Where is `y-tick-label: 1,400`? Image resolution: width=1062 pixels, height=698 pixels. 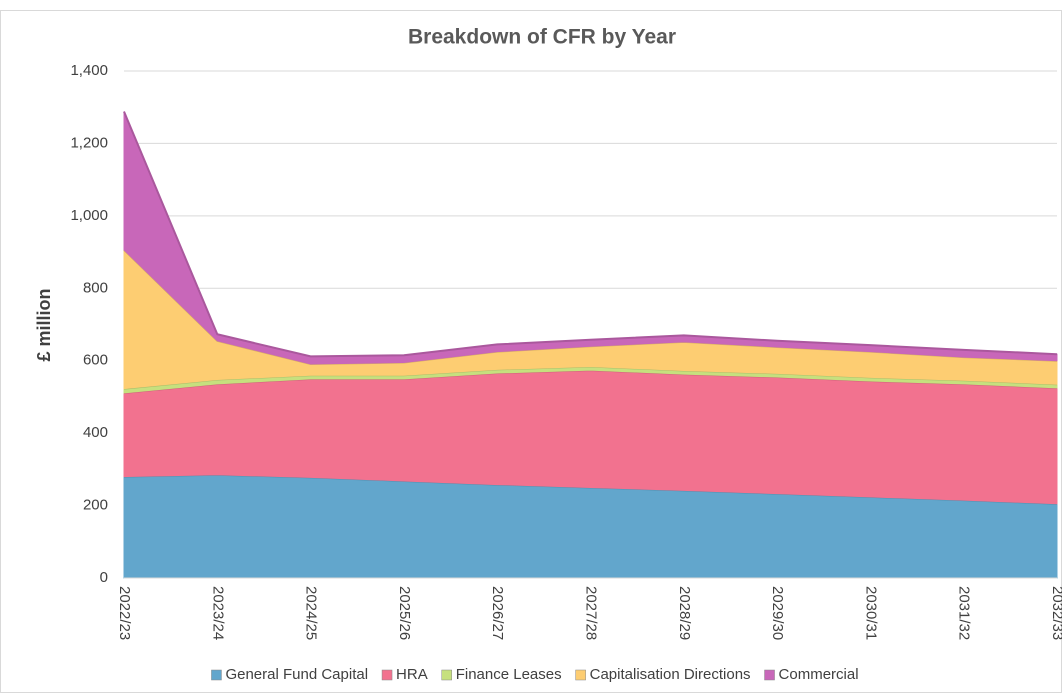 y-tick-label: 1,400 is located at coordinates (89, 70).